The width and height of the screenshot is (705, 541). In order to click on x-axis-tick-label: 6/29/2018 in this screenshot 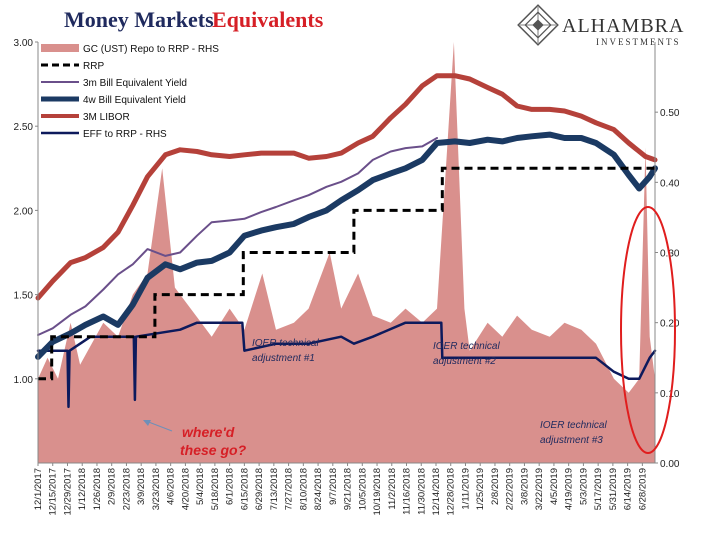, I will do `click(259, 489)`.